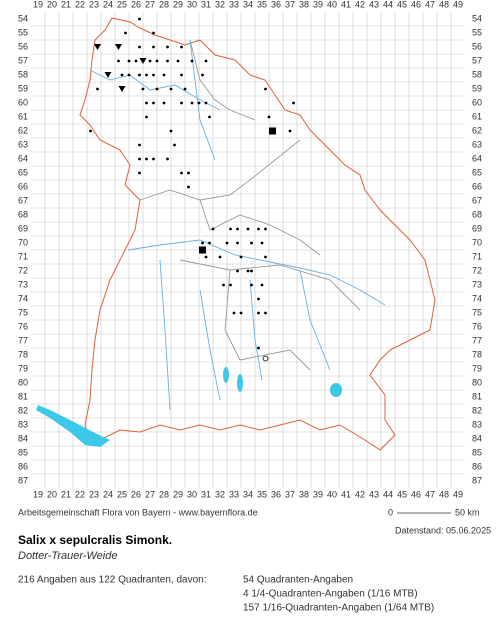 This screenshot has width=500, height=625. What do you see at coordinates (477, 452) in the screenshot?
I see `row-label: 85` at bounding box center [477, 452].